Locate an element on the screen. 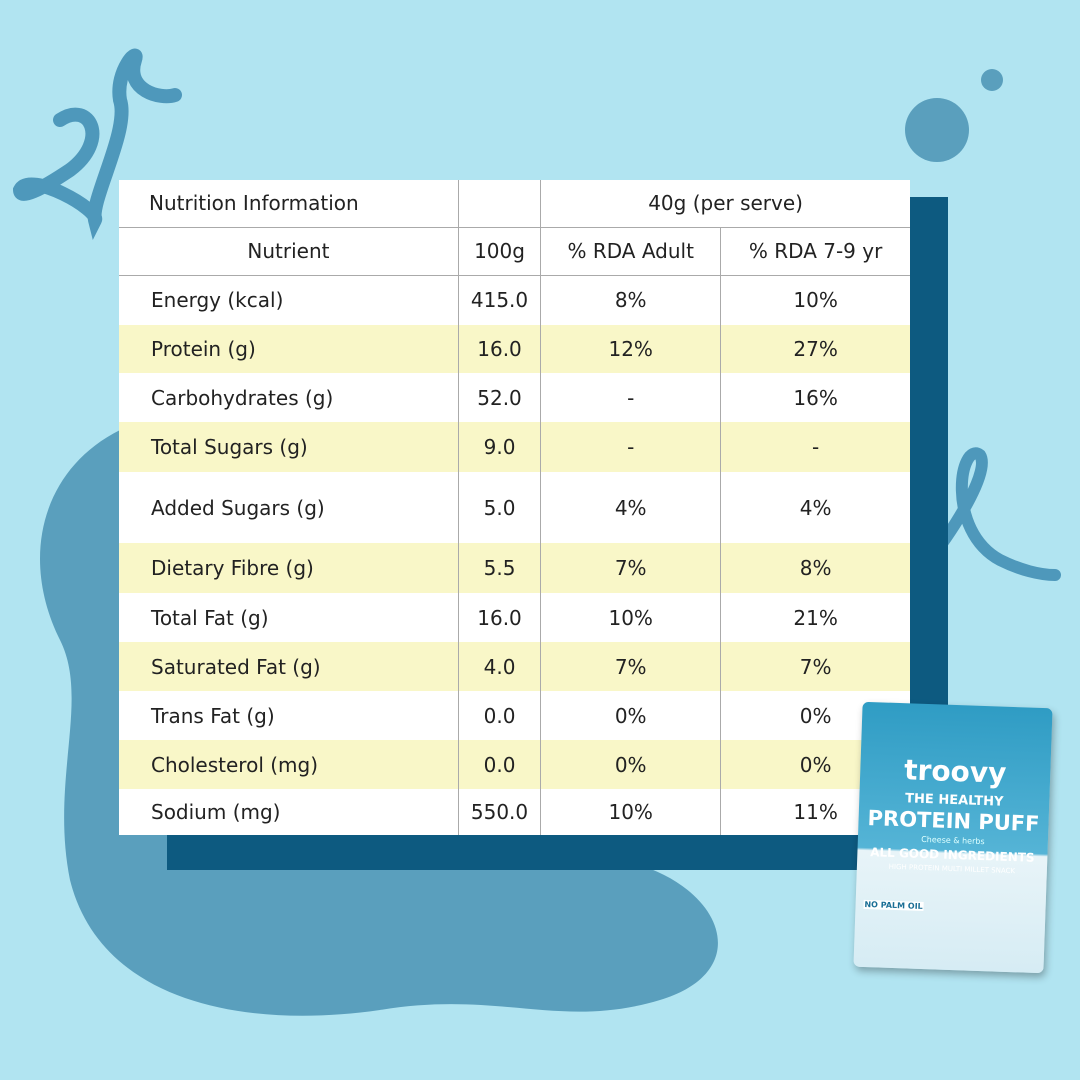 The width and height of the screenshot is (1080, 1080). nutrient-value: 27% is located at coordinates (815, 349).